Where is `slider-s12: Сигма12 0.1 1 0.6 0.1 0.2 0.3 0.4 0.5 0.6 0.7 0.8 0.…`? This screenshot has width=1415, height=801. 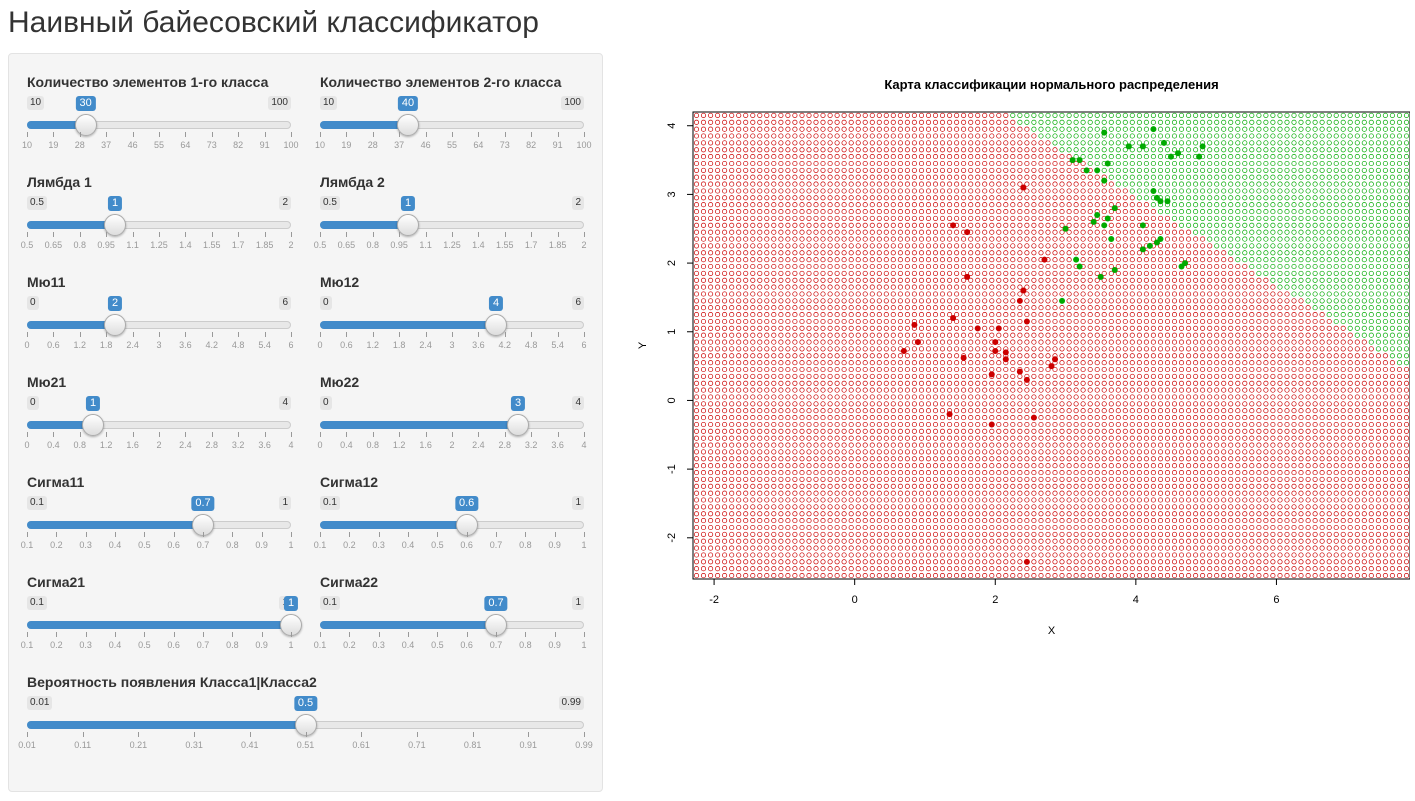 slider-s12: Сигма12 0.1 1 0.6 0.1 0.2 0.3 0.4 0.5 0.6 0.7 0.8 0.… is located at coordinates (450, 519).